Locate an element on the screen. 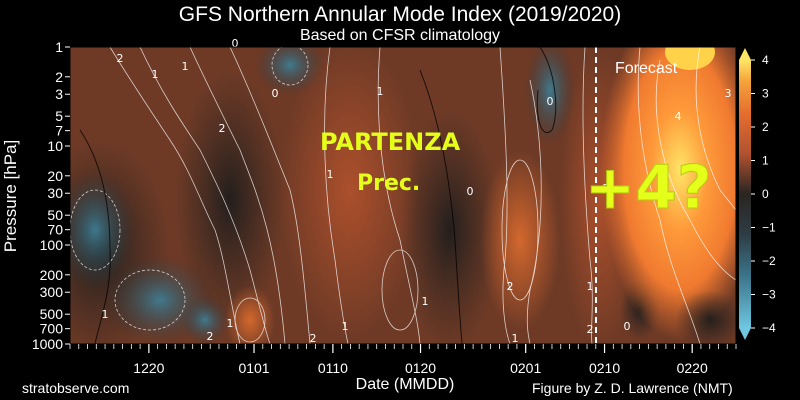 The image size is (800, 400). colorbar-tick-label: −1 is located at coordinates (769, 228).